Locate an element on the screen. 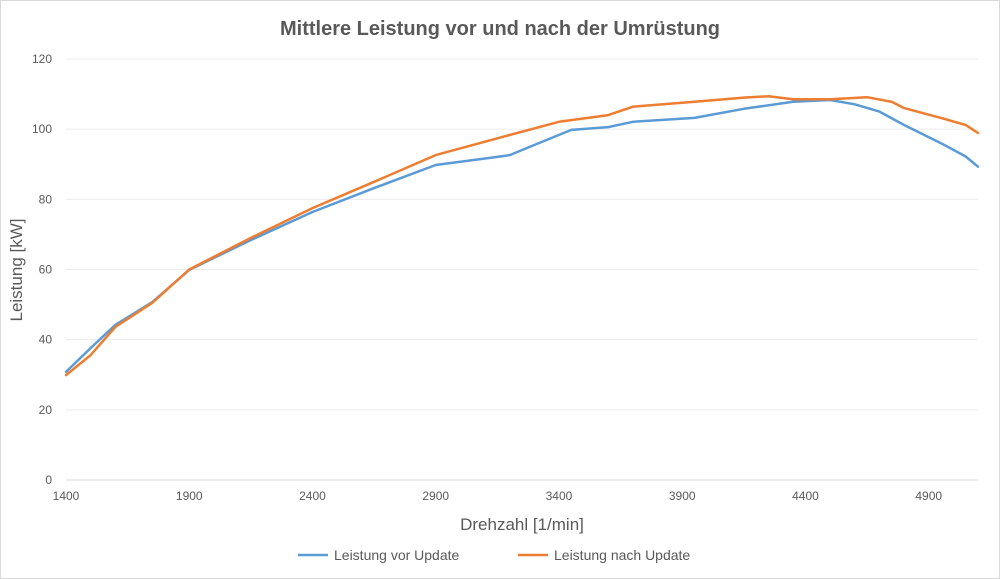 The width and height of the screenshot is (1000, 579). y-tick-label: 40 is located at coordinates (46, 340).